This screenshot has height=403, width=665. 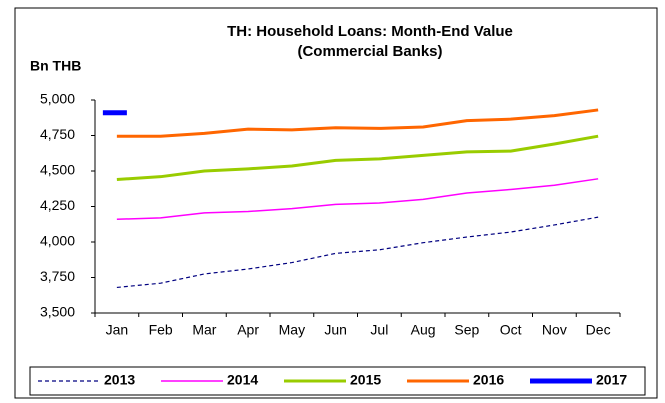 I want to click on y-tick-label: 4,750, so click(x=57, y=134).